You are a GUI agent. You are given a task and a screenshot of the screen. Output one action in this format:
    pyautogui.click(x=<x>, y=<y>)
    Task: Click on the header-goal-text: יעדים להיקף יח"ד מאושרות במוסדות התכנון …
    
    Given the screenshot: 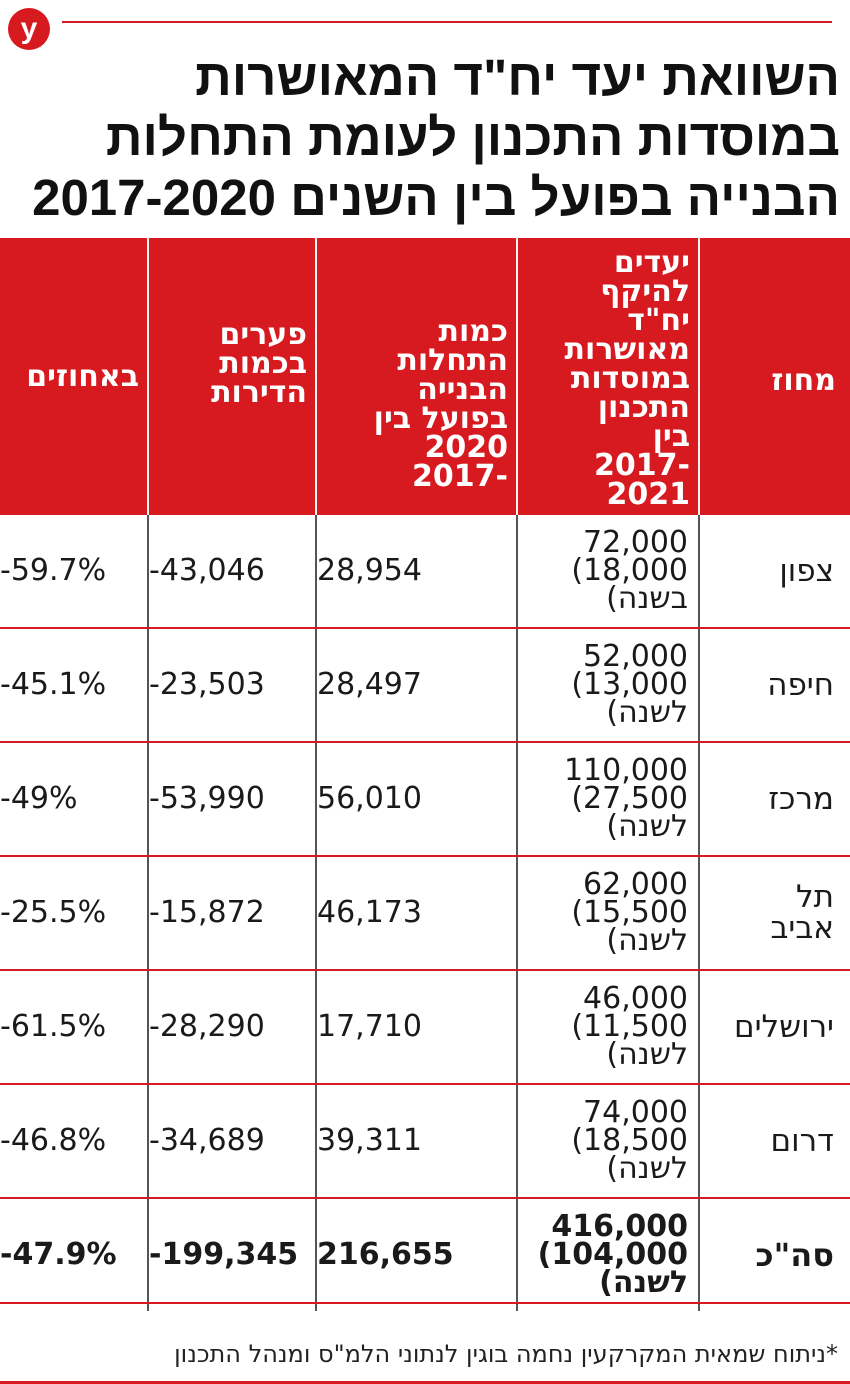 What is the action you would take?
    pyautogui.click(x=627, y=378)
    